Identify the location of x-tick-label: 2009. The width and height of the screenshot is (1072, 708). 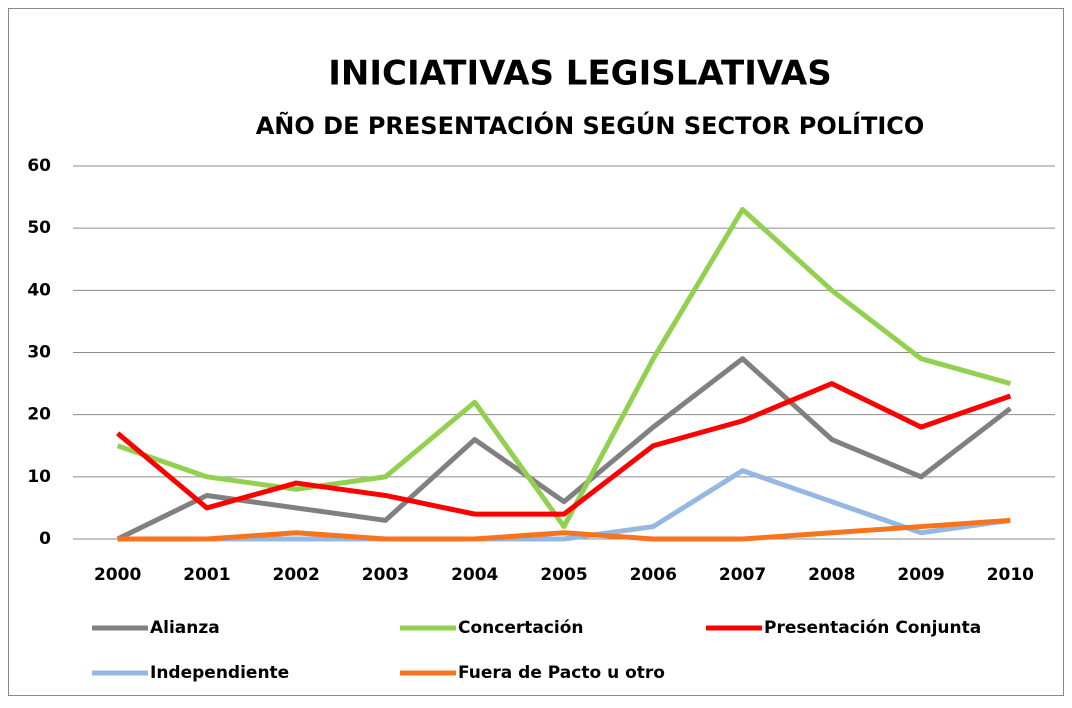
(920, 575).